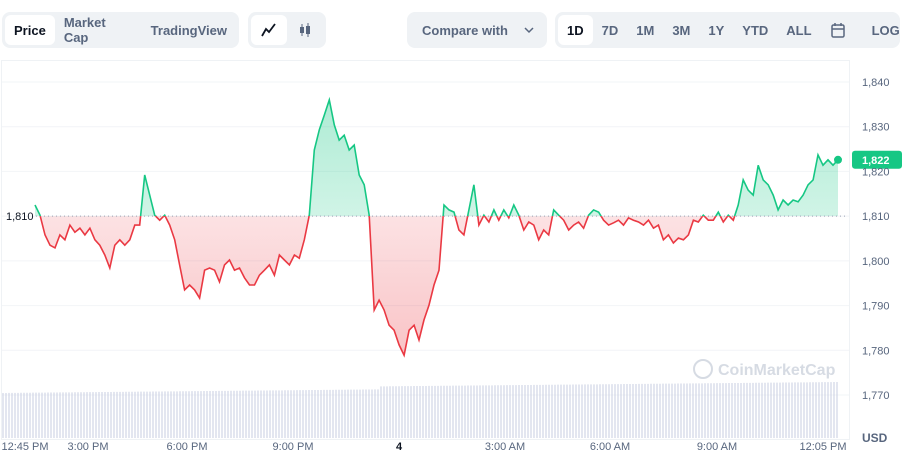  Describe the element at coordinates (875, 438) in the screenshot. I see `currency-label: USD` at that location.